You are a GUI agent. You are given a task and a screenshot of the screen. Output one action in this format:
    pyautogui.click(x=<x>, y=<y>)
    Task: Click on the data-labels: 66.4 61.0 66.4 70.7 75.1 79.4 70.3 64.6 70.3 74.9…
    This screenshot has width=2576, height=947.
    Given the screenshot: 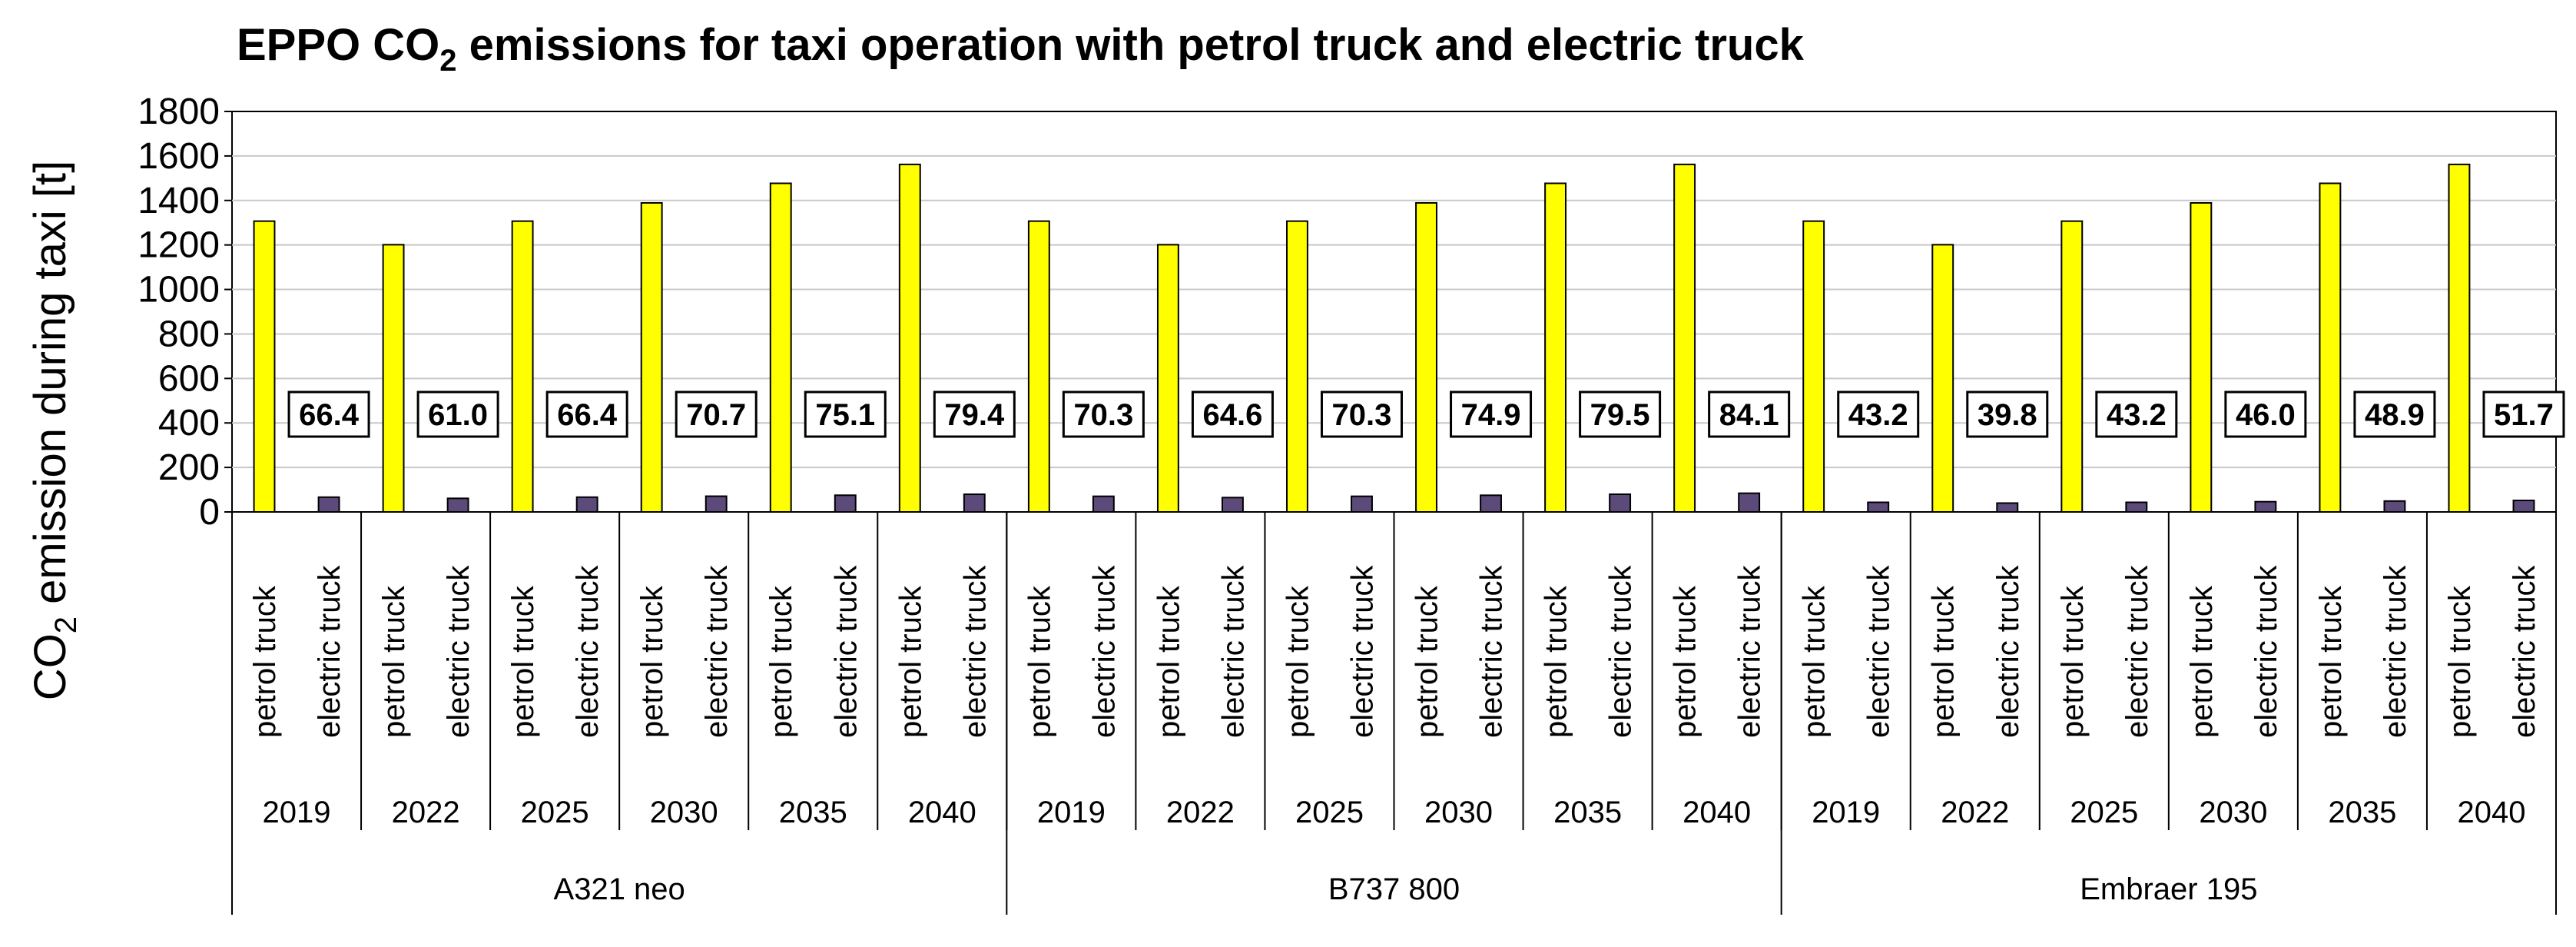 What is the action you would take?
    pyautogui.click(x=1426, y=414)
    